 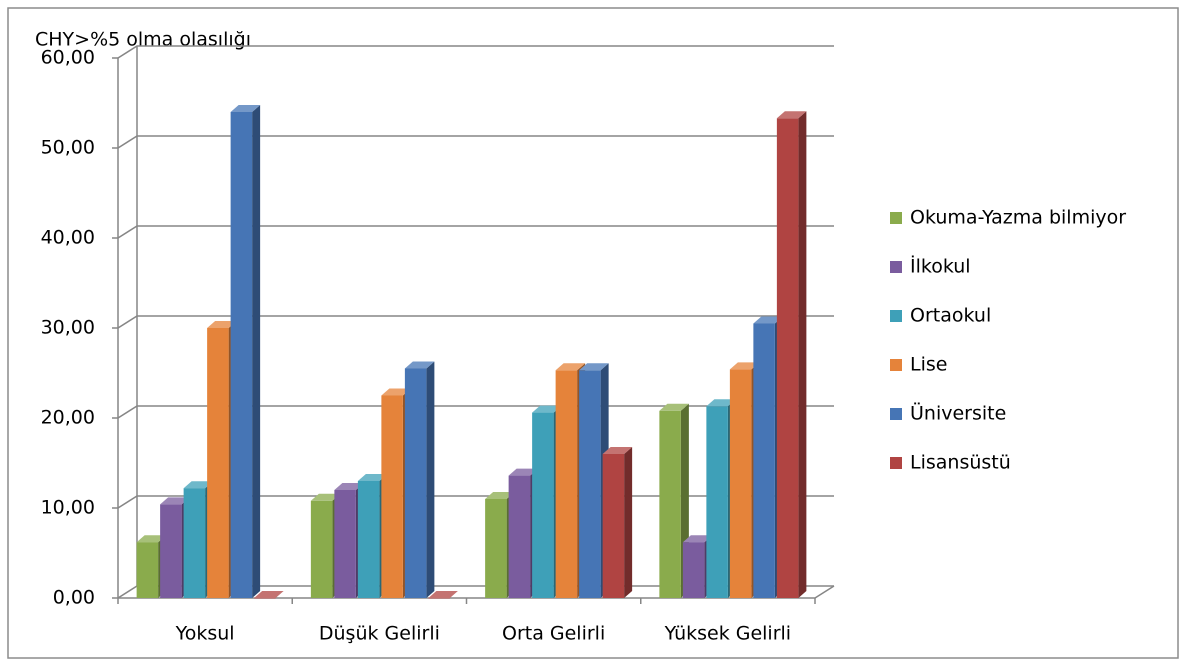 I want to click on legend-label: Lisansüstü, so click(x=960, y=463).